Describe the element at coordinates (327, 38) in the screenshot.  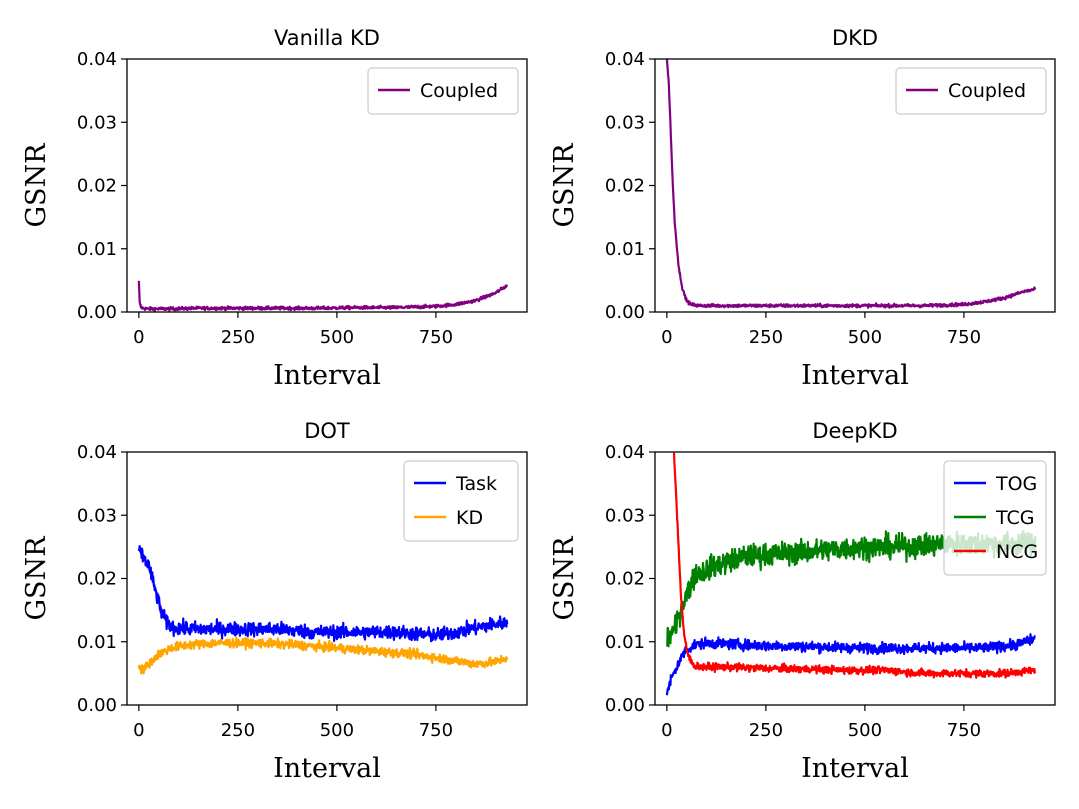
I see `chart-title: Vanilla KD` at that location.